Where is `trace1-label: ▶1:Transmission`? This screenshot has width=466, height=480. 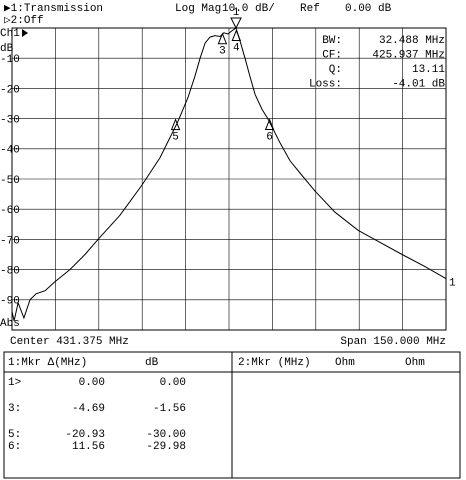 trace1-label: ▶1:Transmission is located at coordinates (53, 9).